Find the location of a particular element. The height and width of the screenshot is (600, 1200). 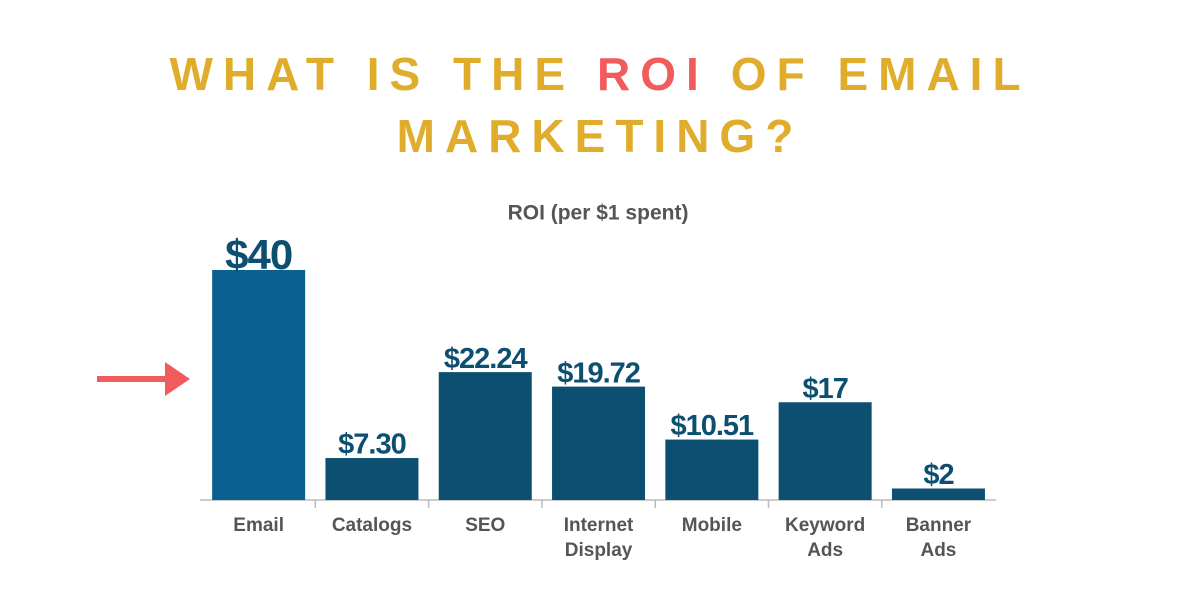

x-tick-label: Banner Ads is located at coordinates (939, 538).